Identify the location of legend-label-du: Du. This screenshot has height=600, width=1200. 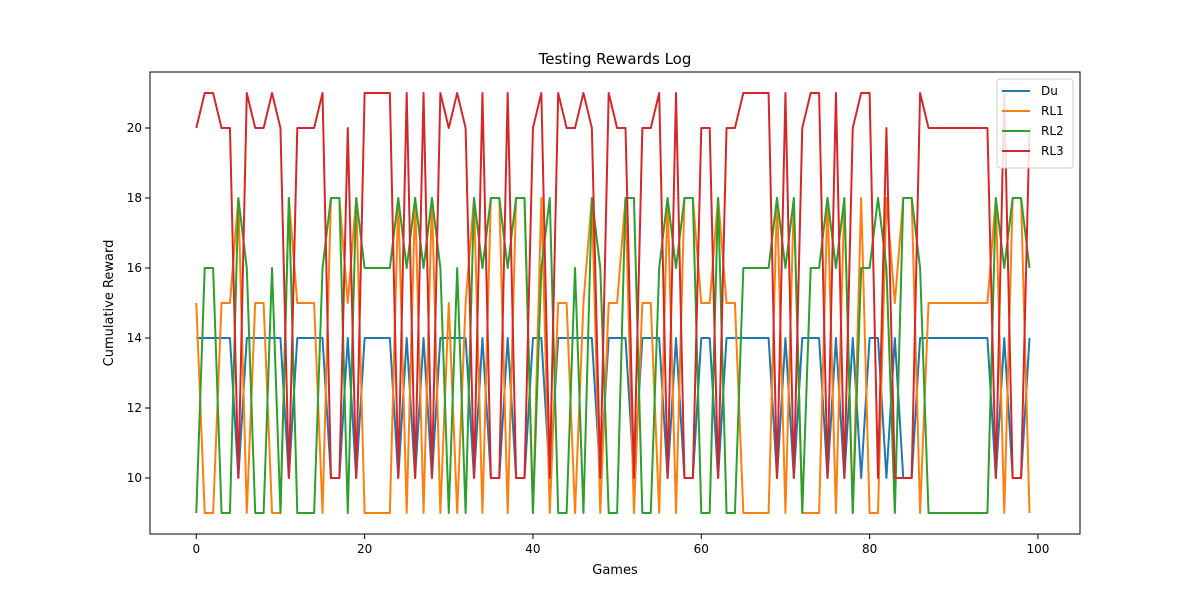
(1049, 91).